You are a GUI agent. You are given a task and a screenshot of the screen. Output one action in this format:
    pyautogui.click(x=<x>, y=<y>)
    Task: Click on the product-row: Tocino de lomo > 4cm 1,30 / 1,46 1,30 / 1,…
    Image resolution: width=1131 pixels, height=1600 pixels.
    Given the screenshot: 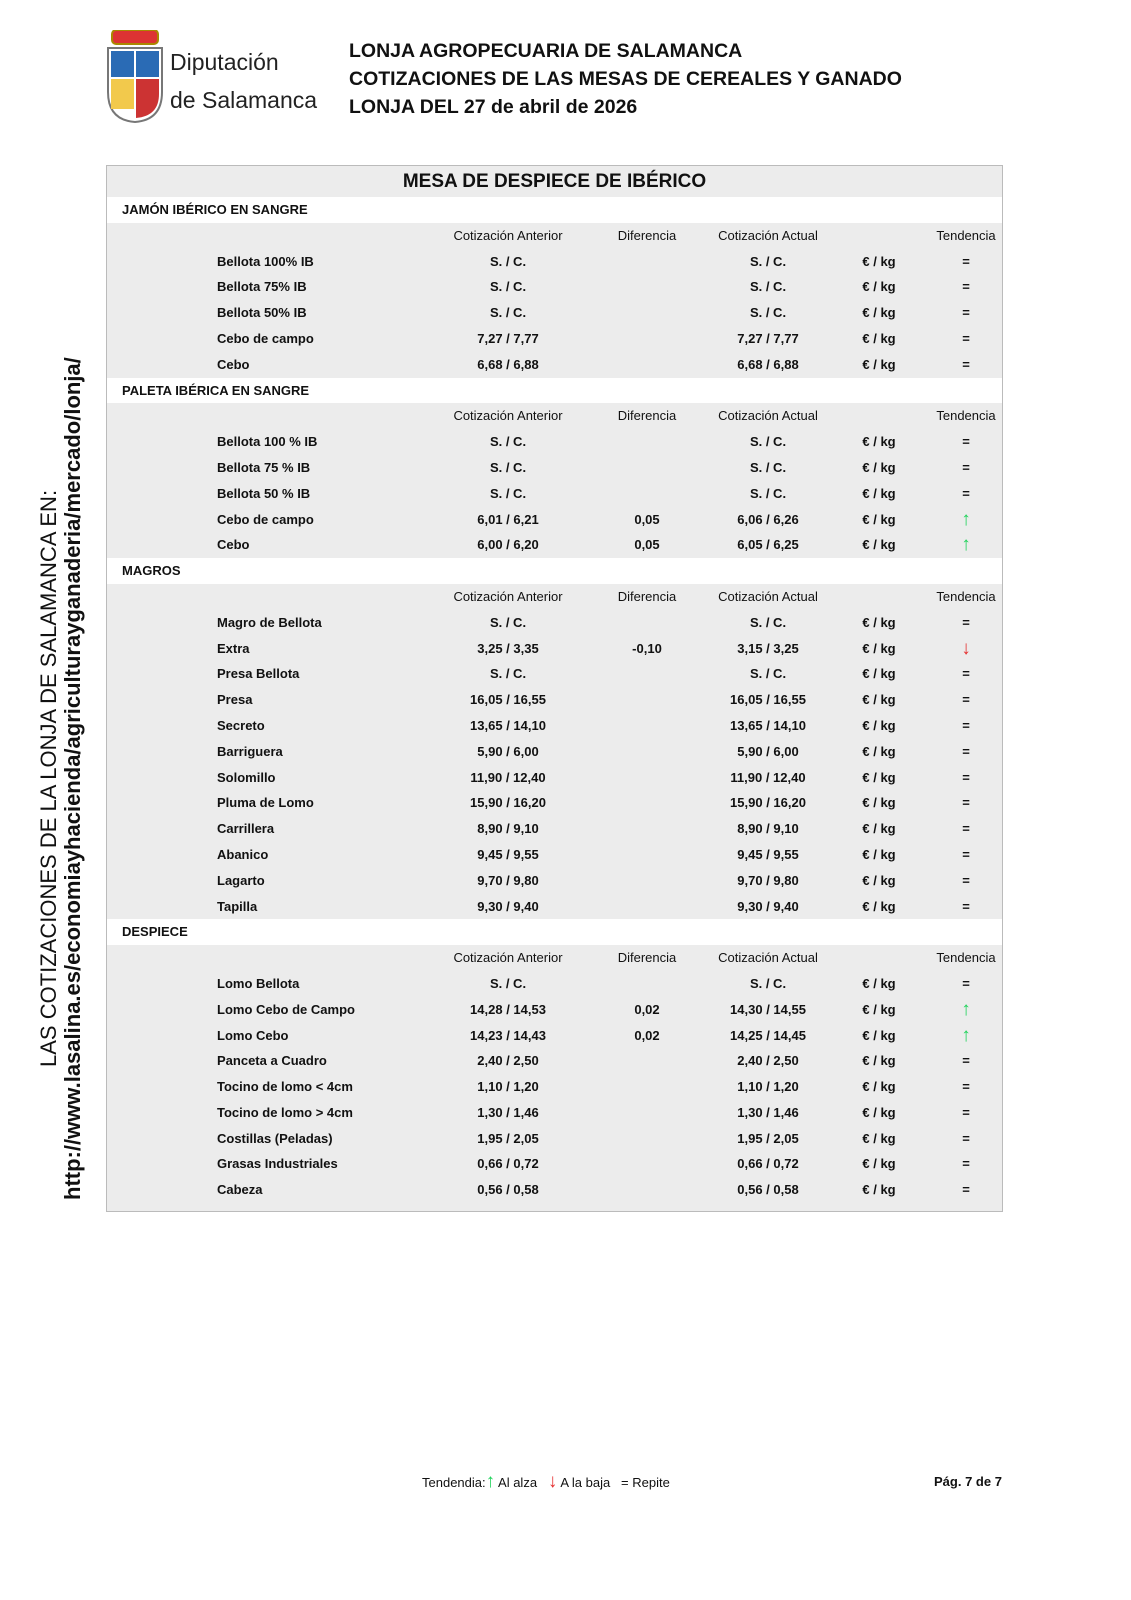 What is the action you would take?
    pyautogui.click(x=554, y=1113)
    